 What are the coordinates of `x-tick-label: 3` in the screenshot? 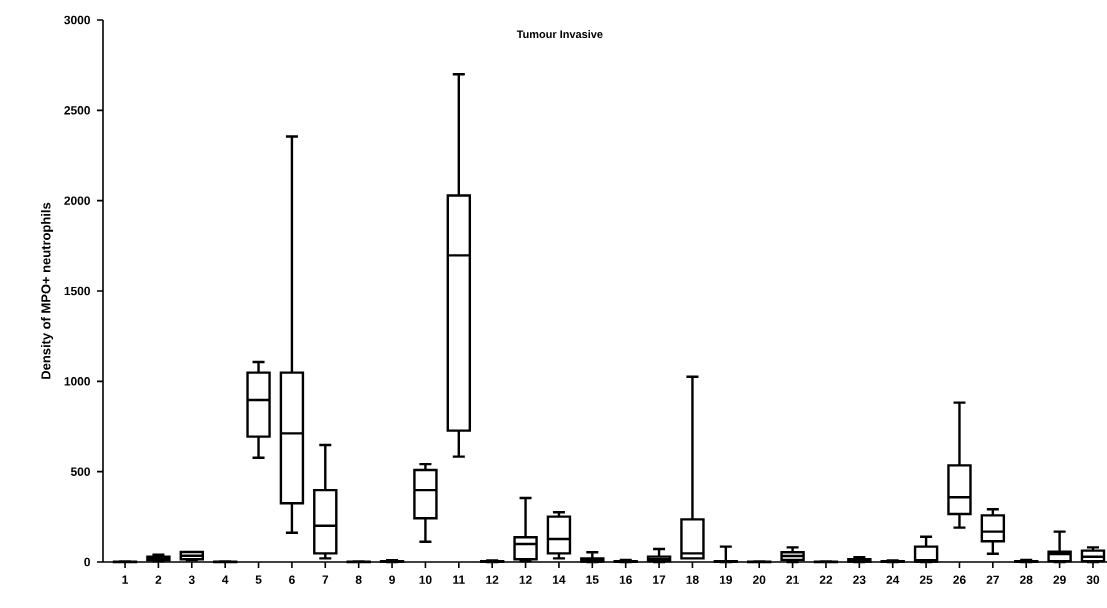 It's located at (191, 580).